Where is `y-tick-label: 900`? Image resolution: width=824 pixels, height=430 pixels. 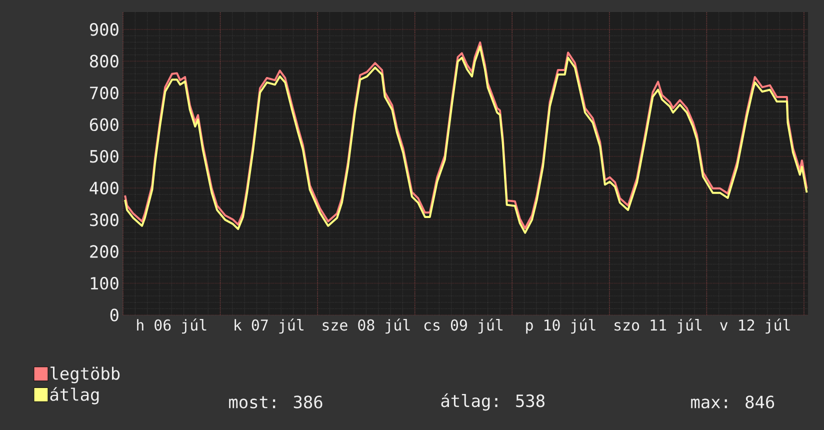
y-tick-label: 900 is located at coordinates (104, 29).